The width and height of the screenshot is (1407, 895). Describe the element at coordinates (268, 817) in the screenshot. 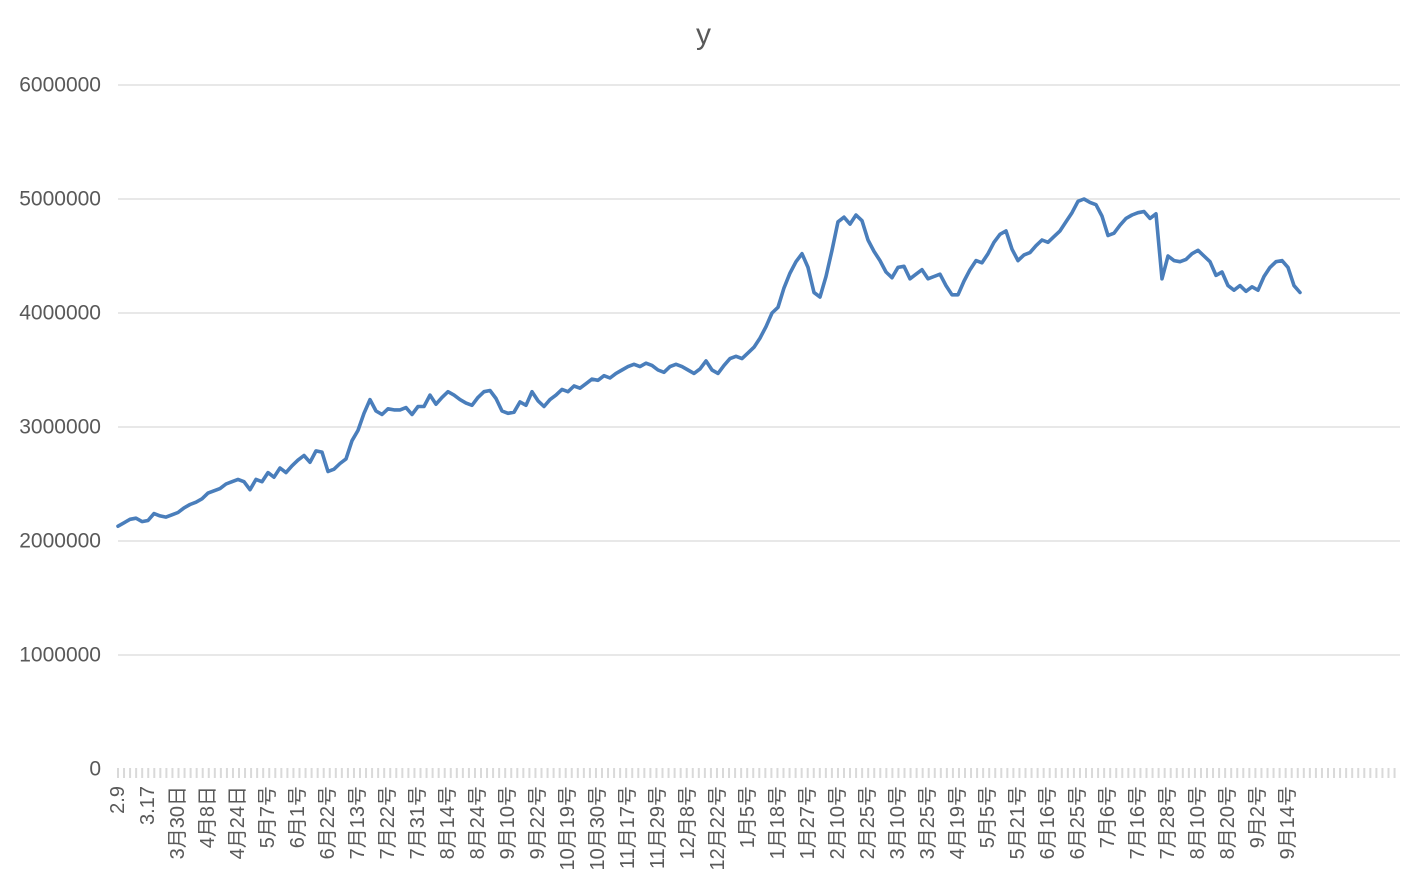

I see `x-axis-label: 5月7号` at that location.